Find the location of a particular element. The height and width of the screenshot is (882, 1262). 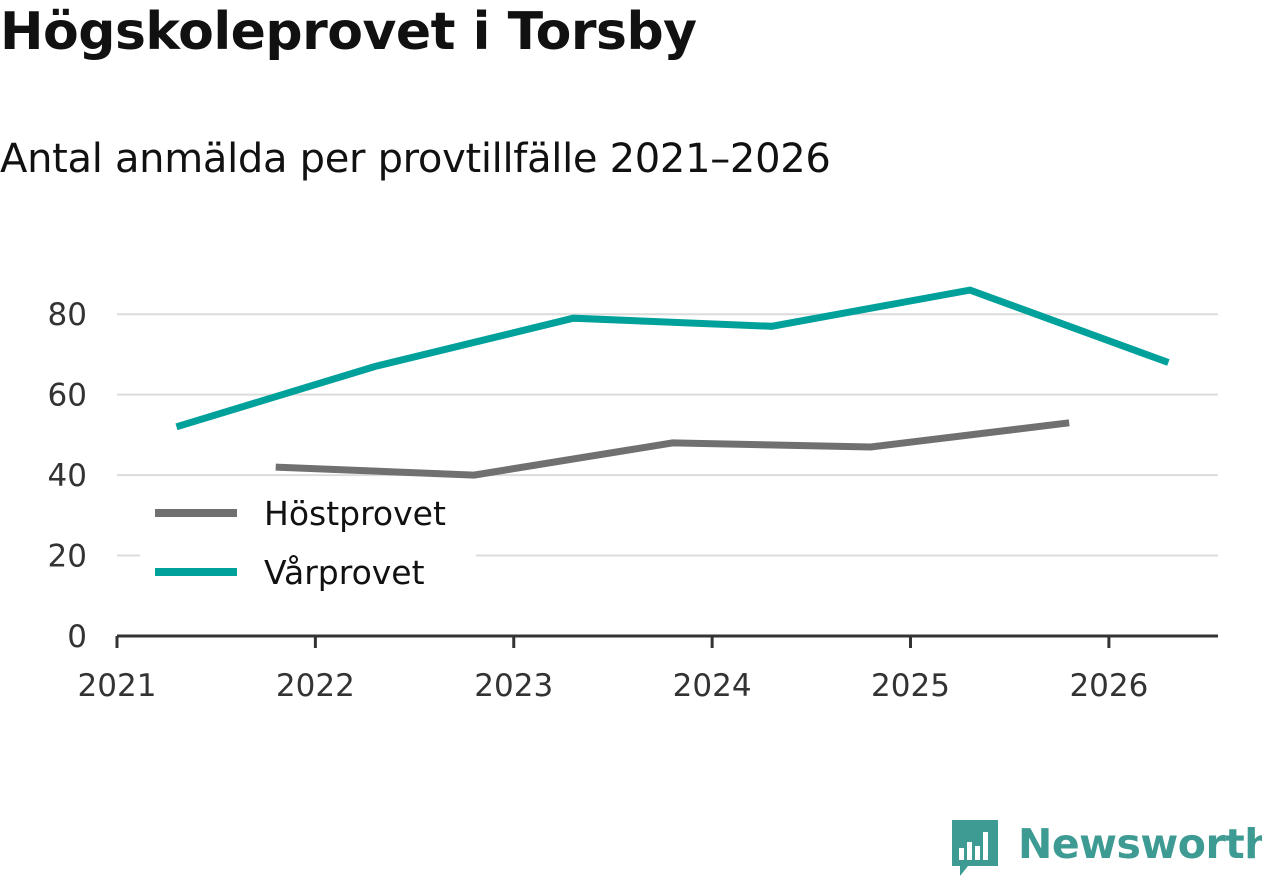

newsworthy-logo: Newsworthy is located at coordinates (1106, 848).